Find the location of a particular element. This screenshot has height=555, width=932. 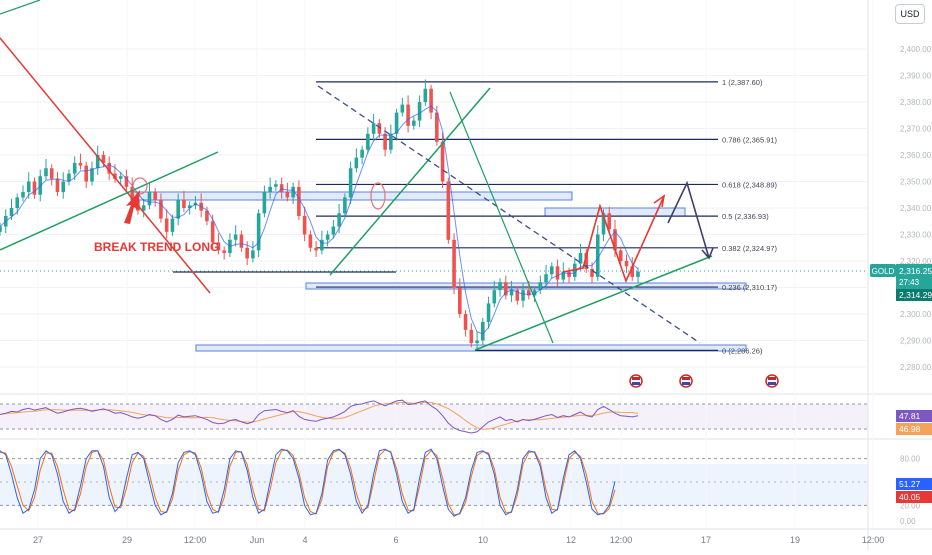

stoch-tick-label: 80.00 is located at coordinates (910, 459).